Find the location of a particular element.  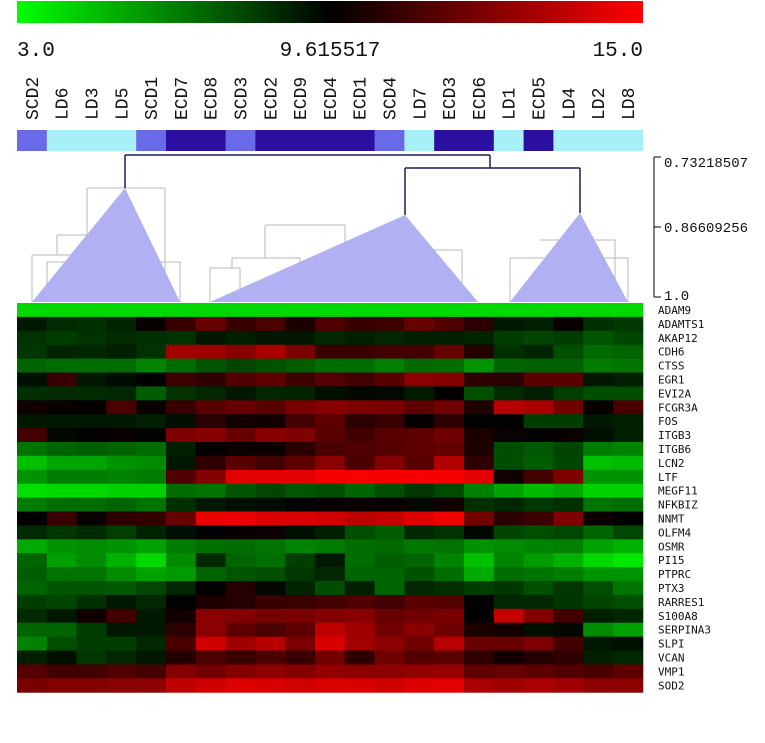

gene-label: LCN2 is located at coordinates (671, 463).